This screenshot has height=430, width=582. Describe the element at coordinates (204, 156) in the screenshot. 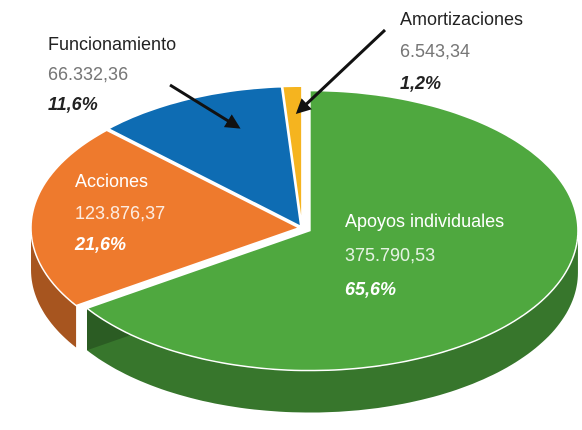

I see `slice` at that location.